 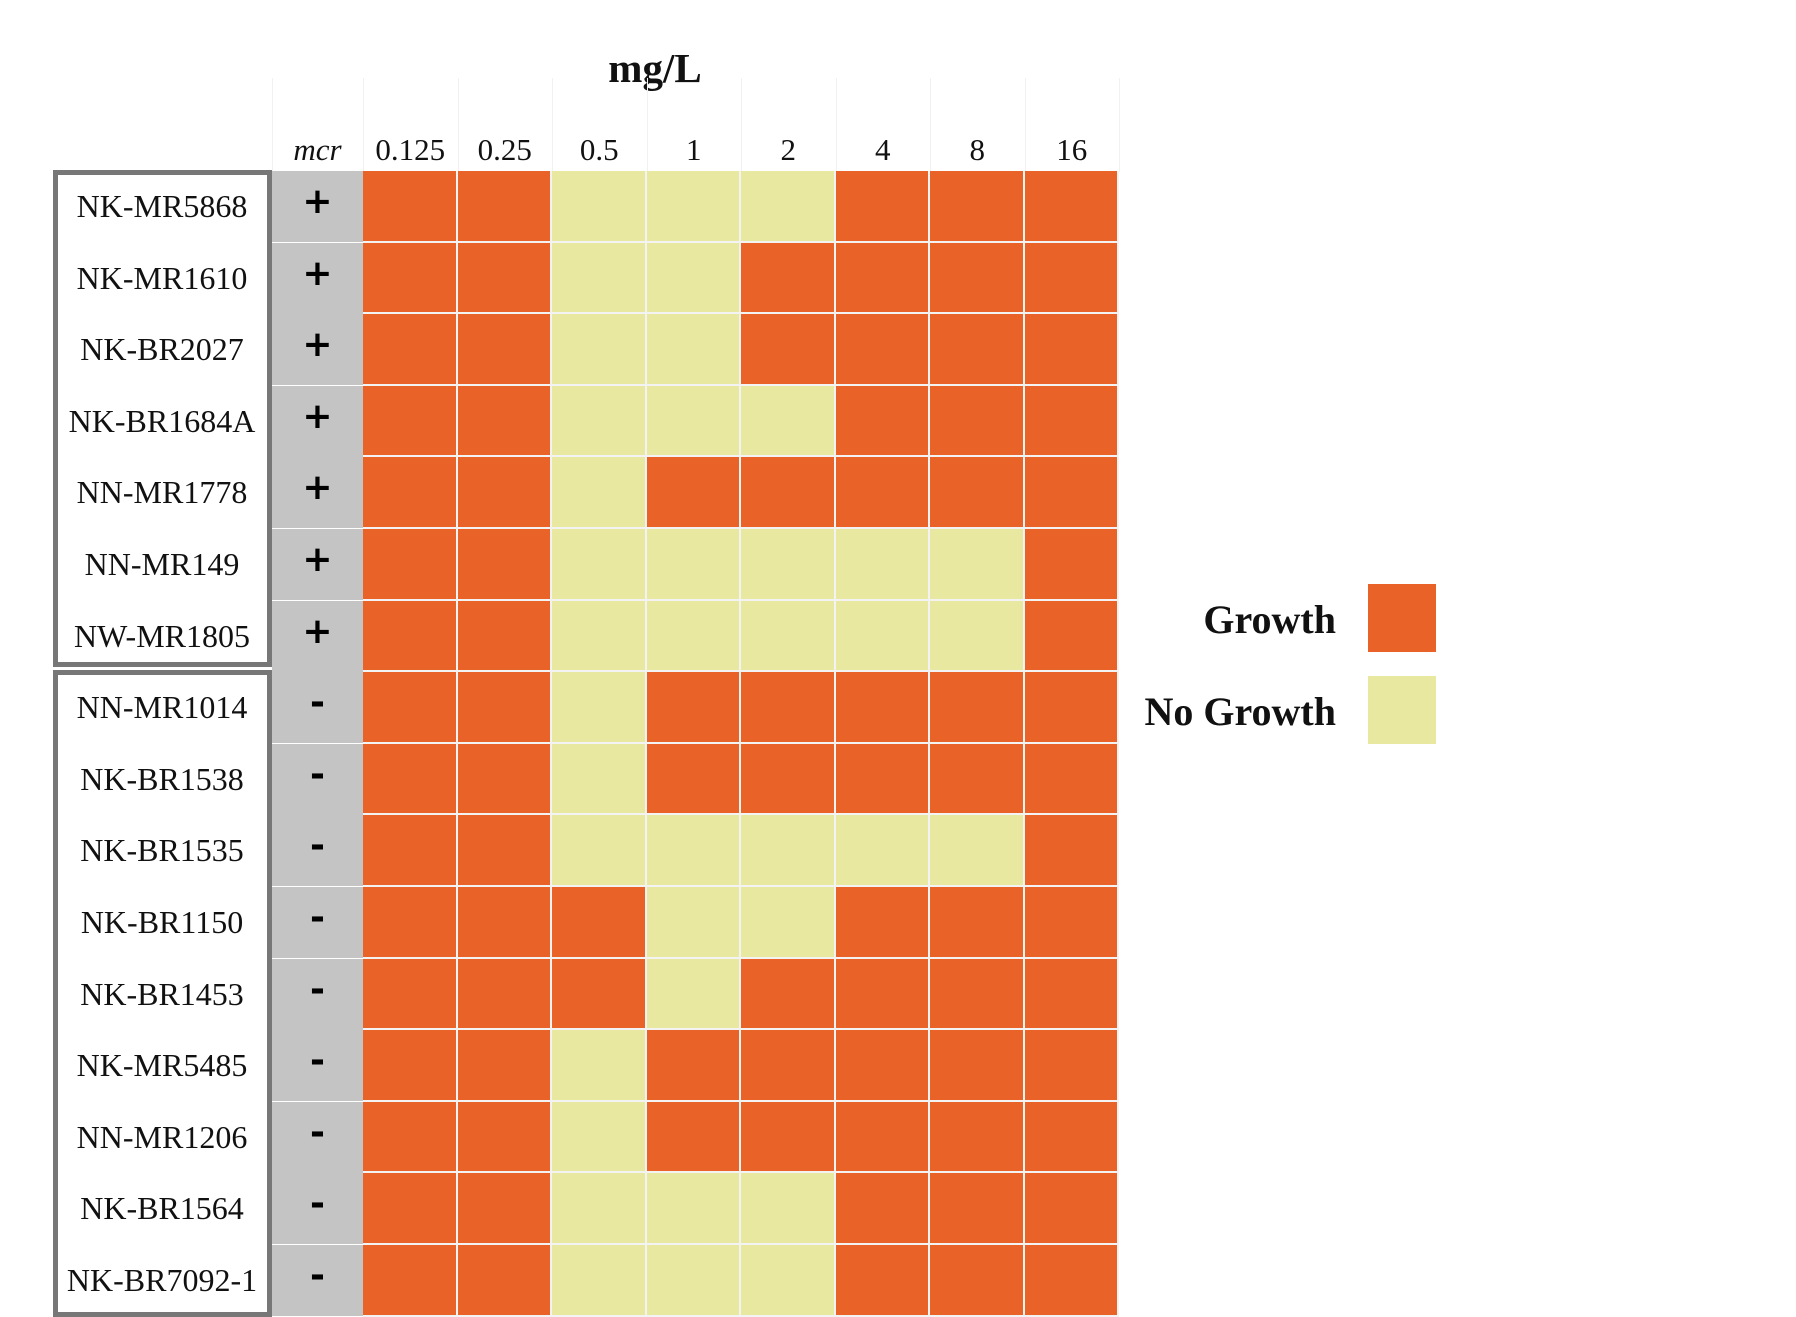 I want to click on column-tick-label: 0.125, so click(x=410, y=149).